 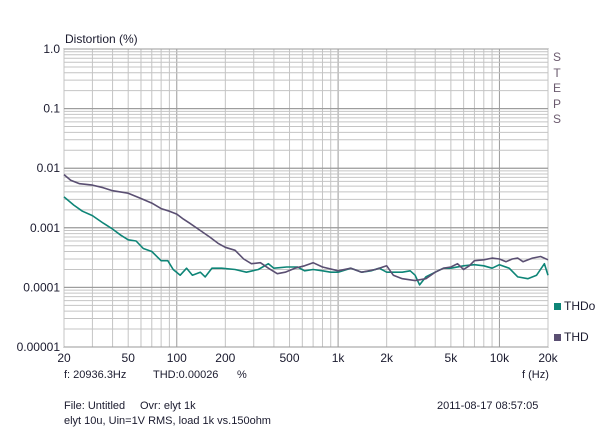 What do you see at coordinates (51, 49) in the screenshot?
I see `y-tick-label: 1.0` at bounding box center [51, 49].